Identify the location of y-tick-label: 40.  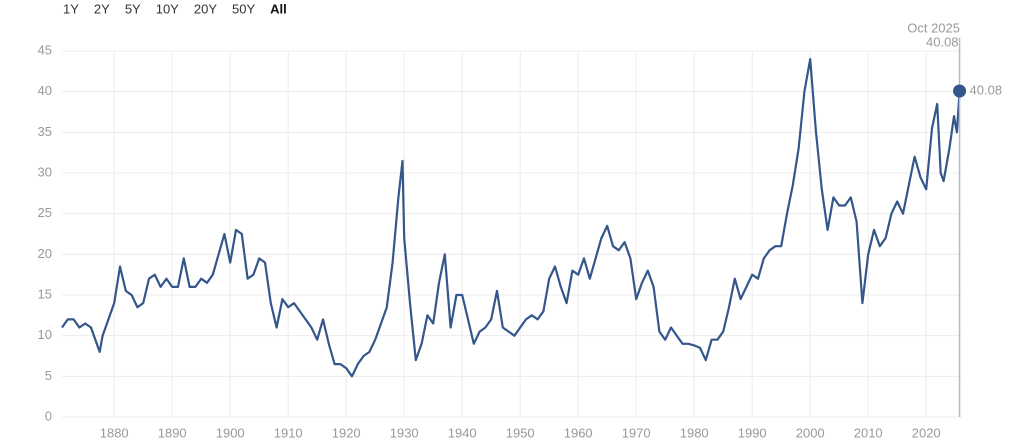
(45, 90).